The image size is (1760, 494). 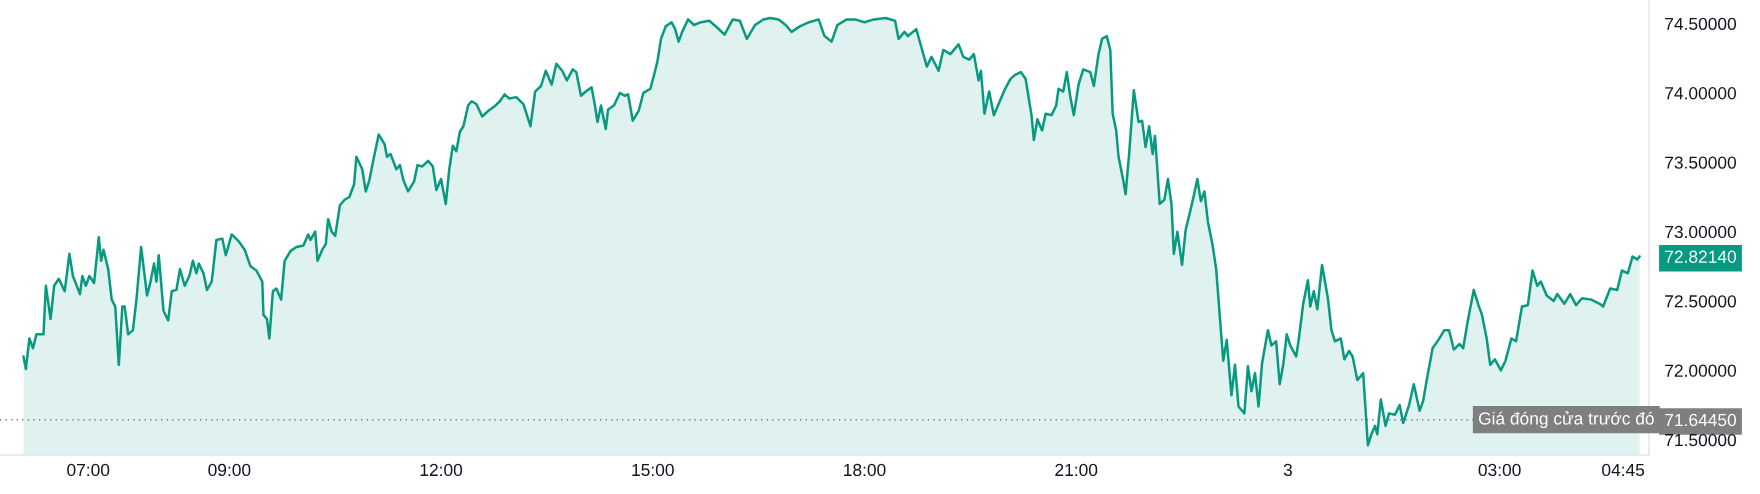 I want to click on x-tick-label: 04:45, so click(x=1623, y=470).